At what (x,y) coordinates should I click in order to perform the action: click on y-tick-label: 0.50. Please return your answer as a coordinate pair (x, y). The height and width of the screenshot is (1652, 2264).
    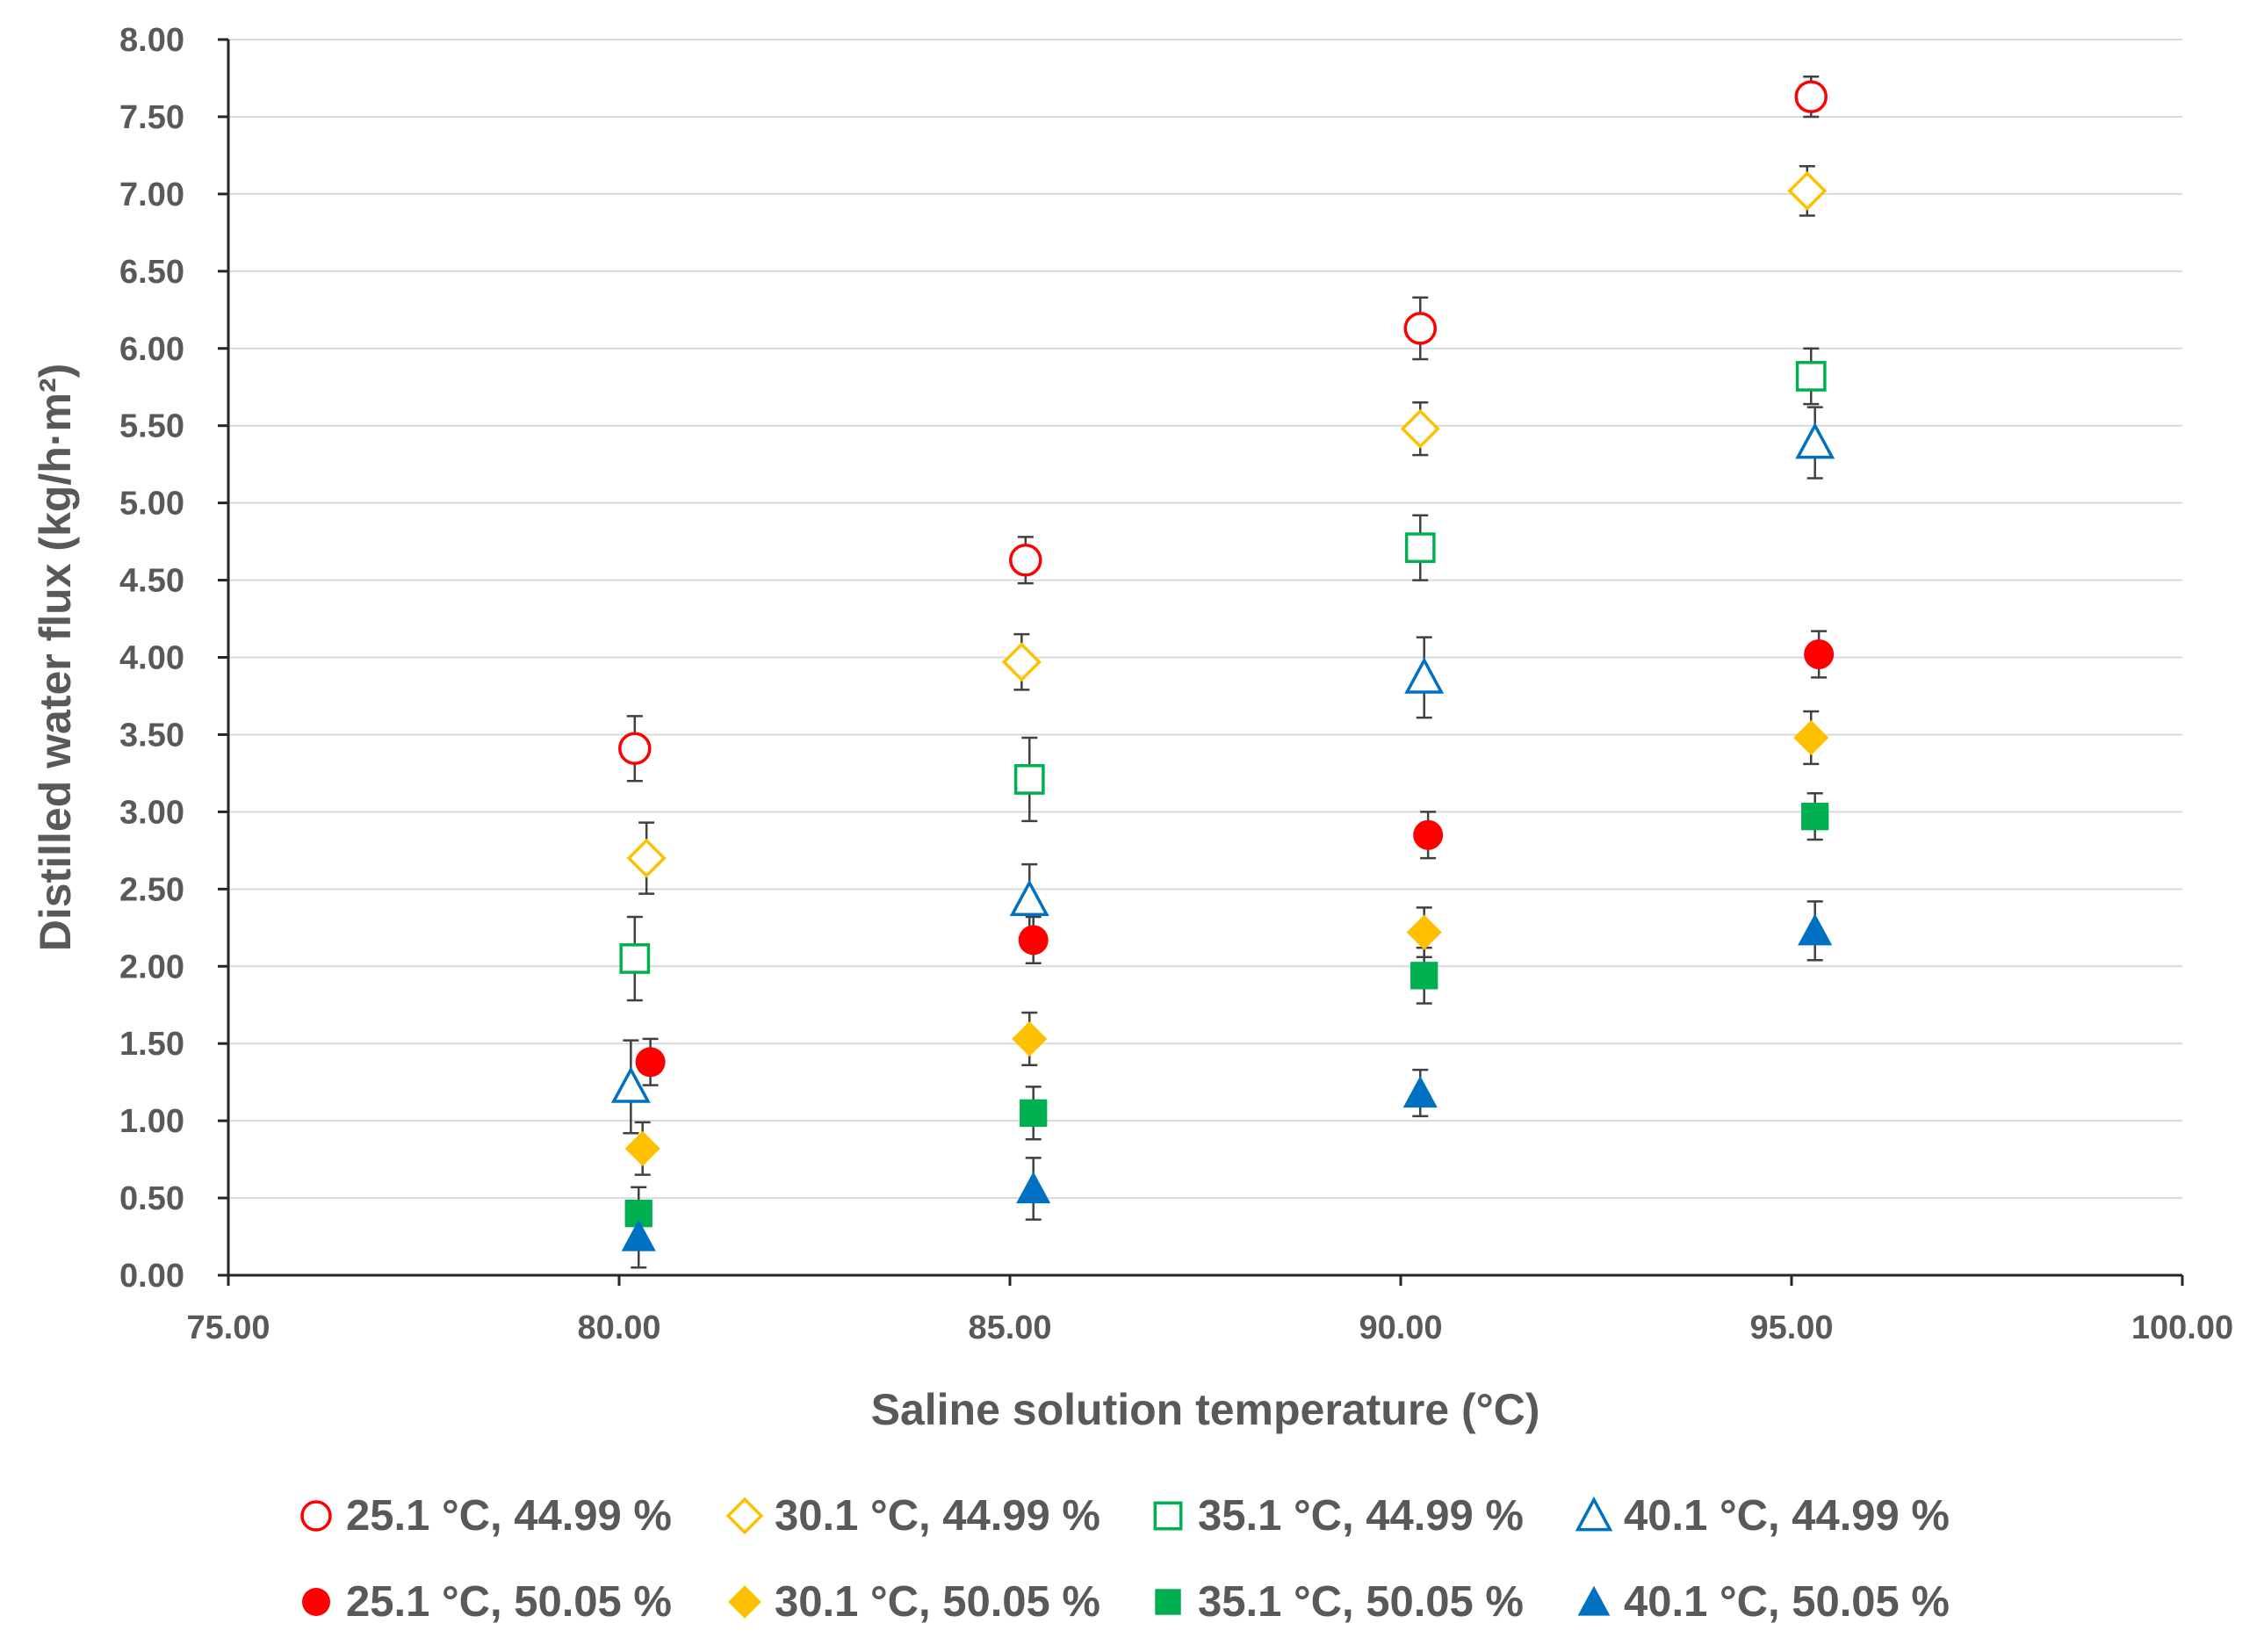
    Looking at the image, I should click on (152, 1198).